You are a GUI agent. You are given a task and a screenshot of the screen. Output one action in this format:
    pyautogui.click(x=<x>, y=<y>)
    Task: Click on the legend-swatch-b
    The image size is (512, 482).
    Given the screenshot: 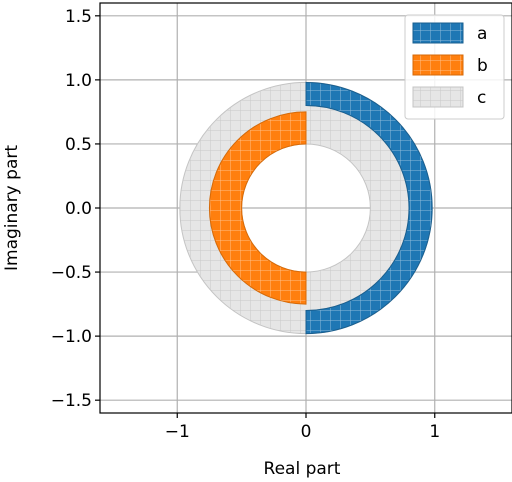 What is the action you would take?
    pyautogui.click(x=438, y=65)
    